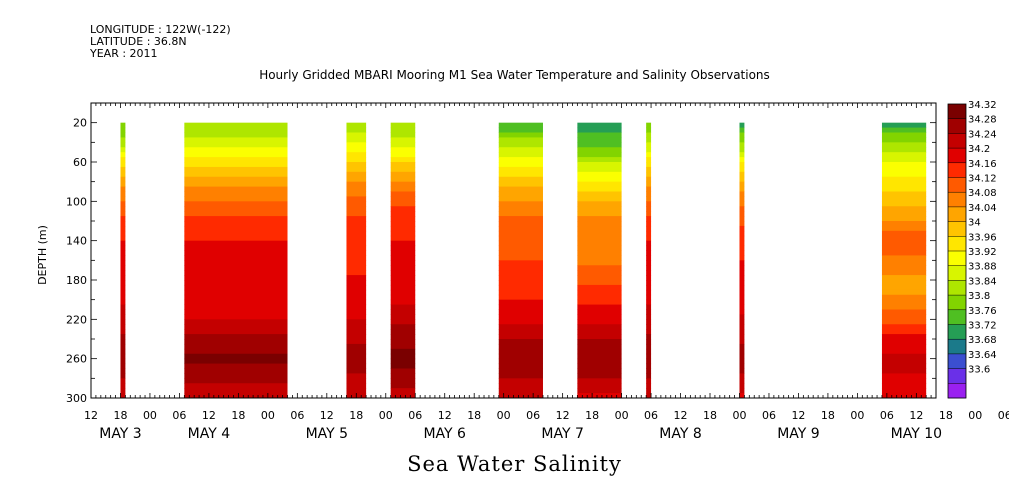 The width and height of the screenshot is (1009, 504). Describe the element at coordinates (209, 434) in the screenshot. I see `day-label: MAY 4` at that location.